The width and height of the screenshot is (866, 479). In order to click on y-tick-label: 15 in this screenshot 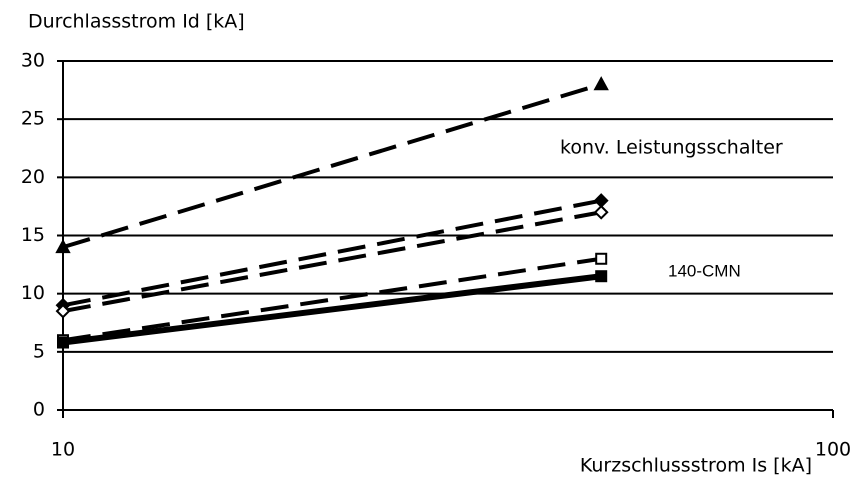, I will do `click(33, 235)`.